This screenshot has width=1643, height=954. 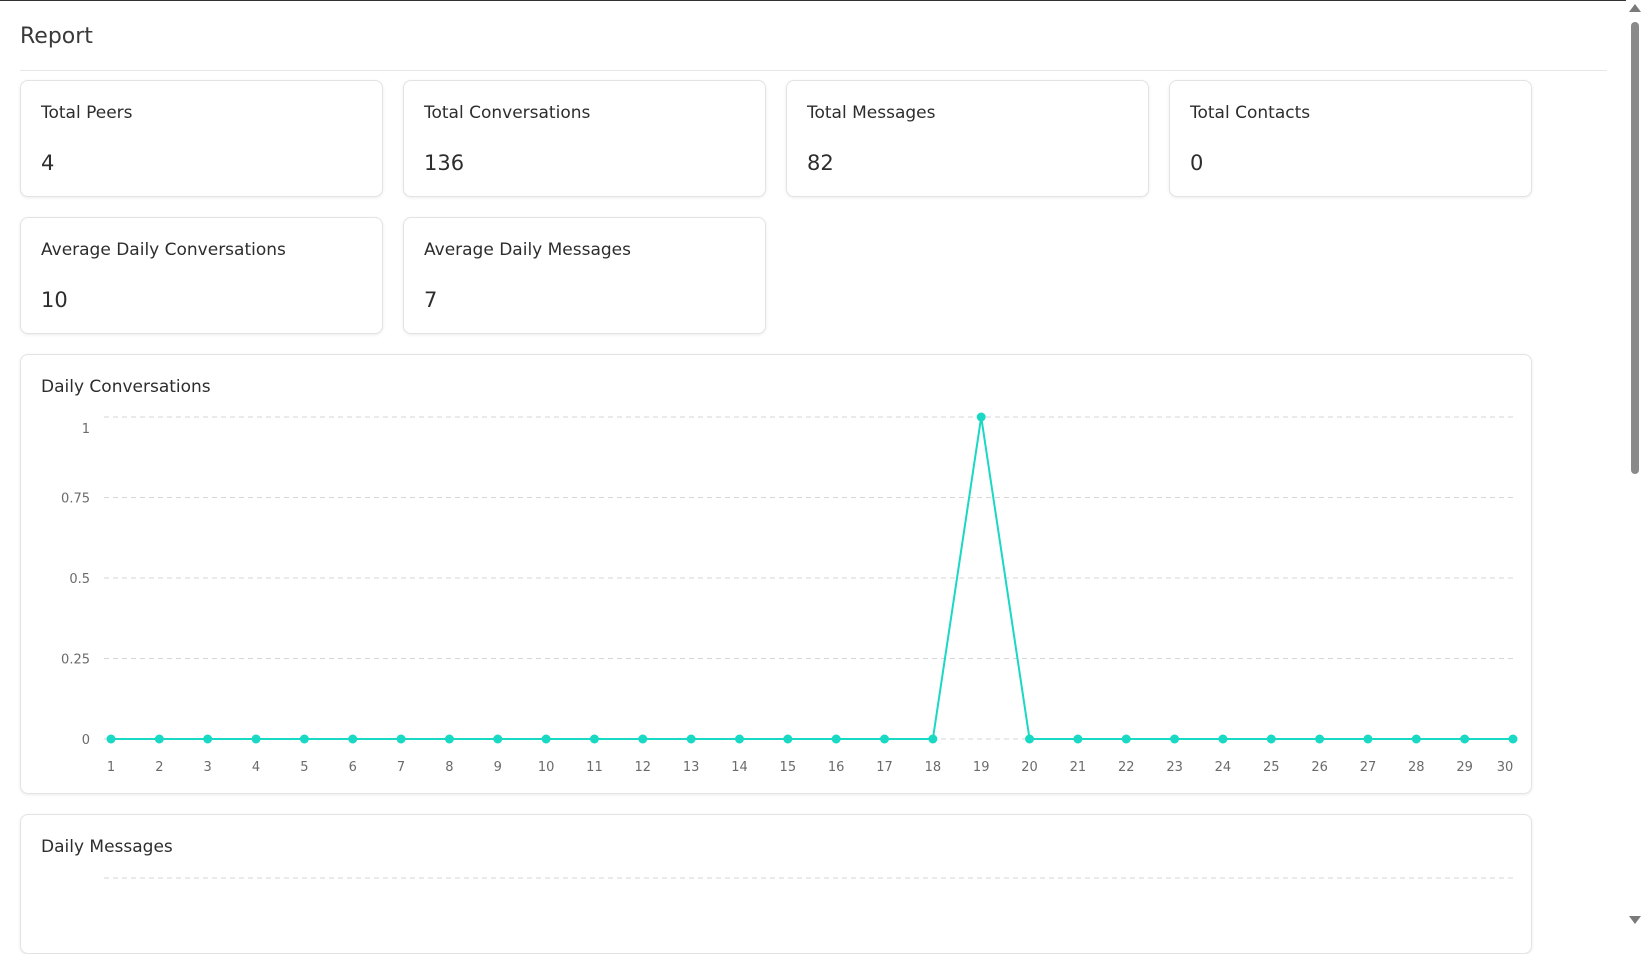 What do you see at coordinates (304, 767) in the screenshot?
I see `x-tick-label: 5` at bounding box center [304, 767].